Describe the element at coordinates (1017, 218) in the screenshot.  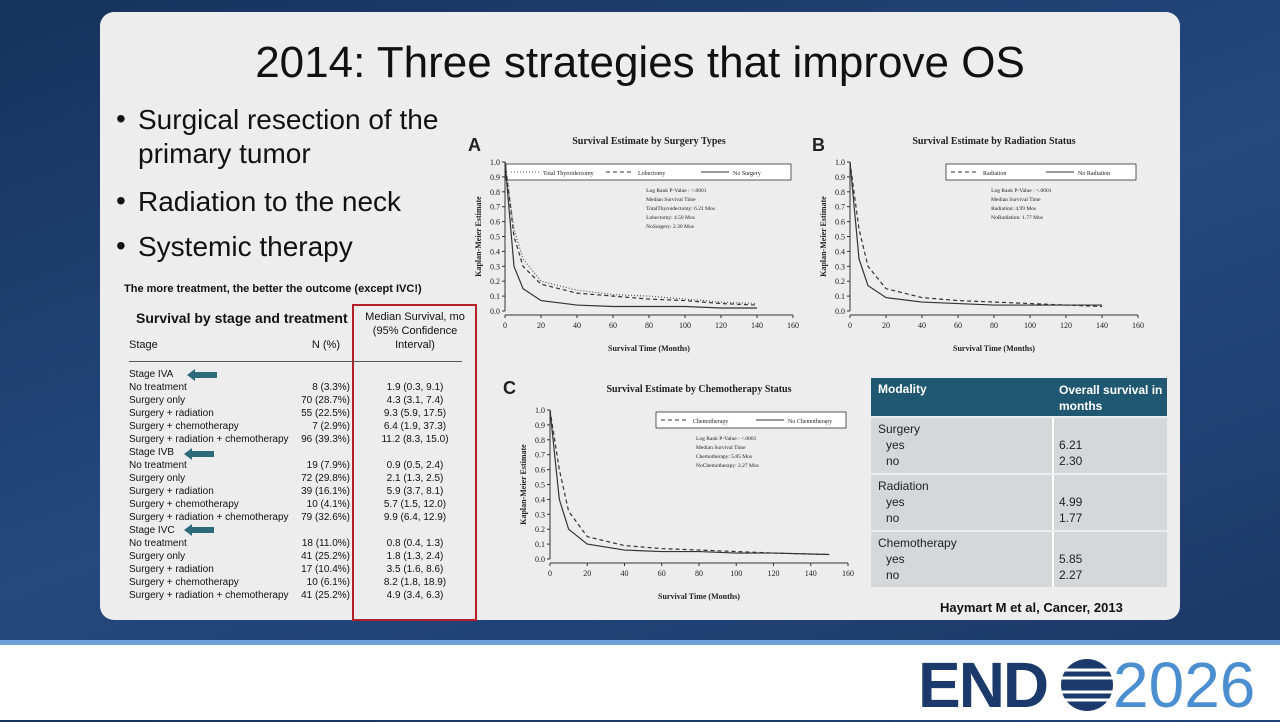
I see `annotation: NoRadiation: 1.77 Mos` at that location.